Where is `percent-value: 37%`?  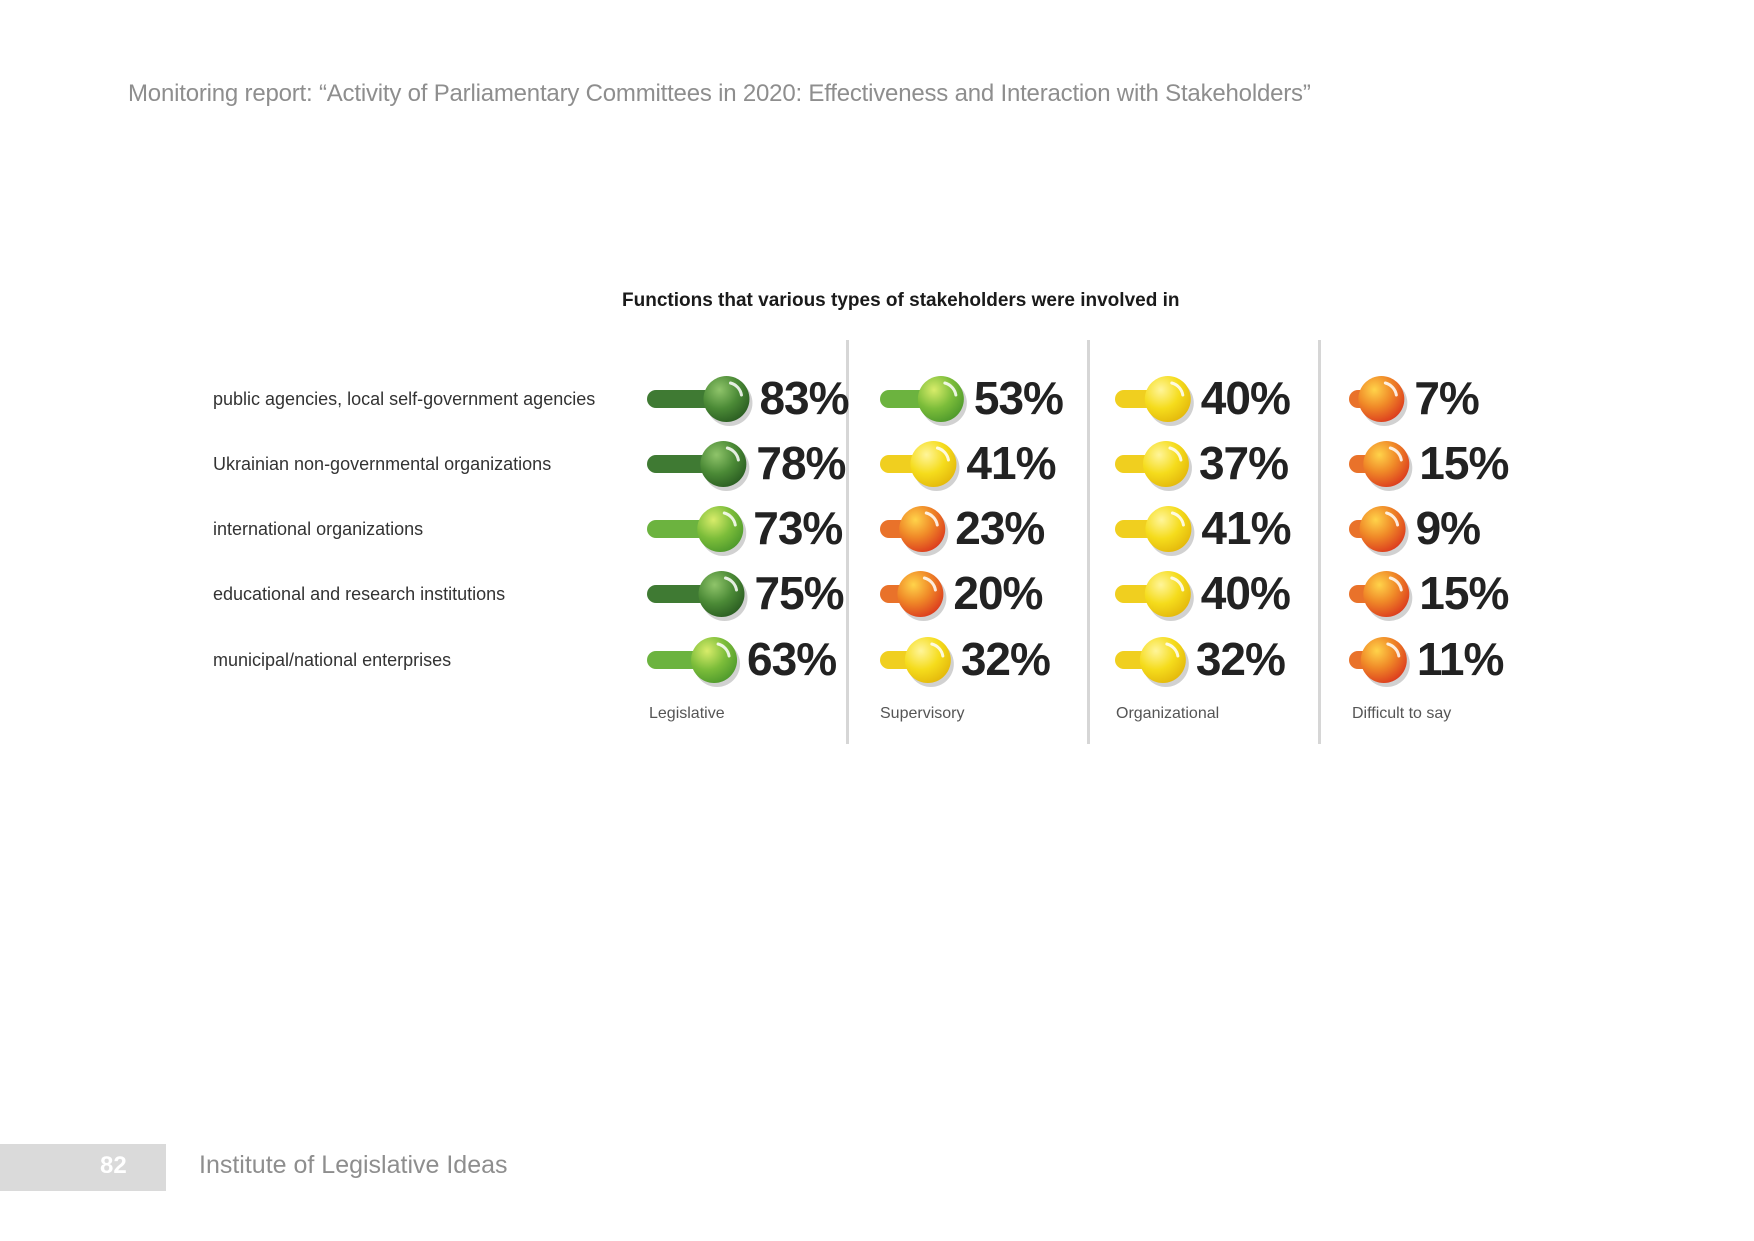 percent-value: 37% is located at coordinates (1243, 463).